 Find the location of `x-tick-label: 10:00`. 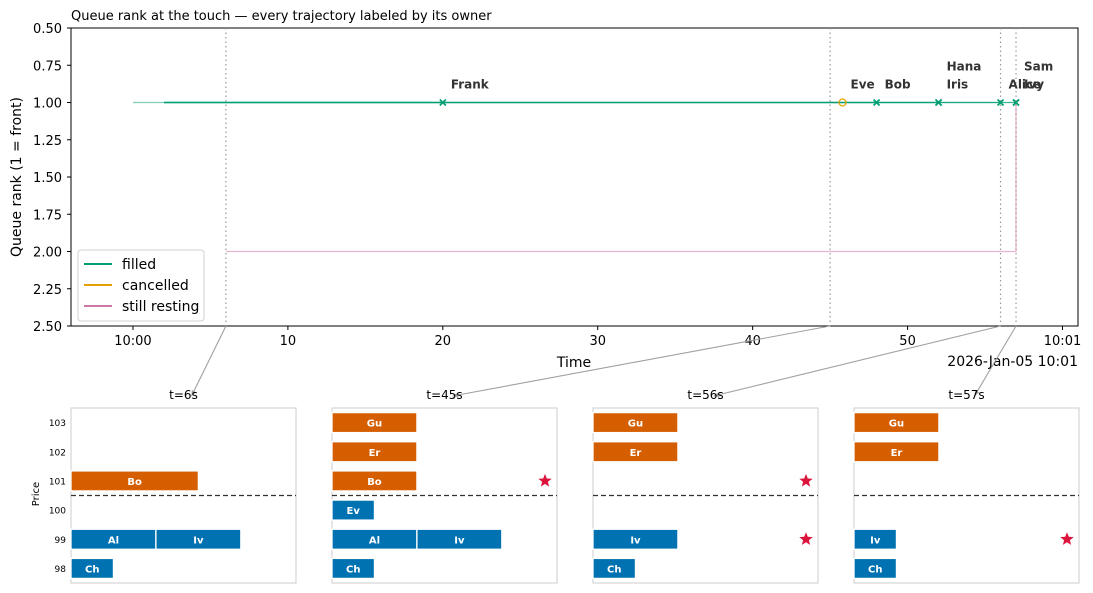

x-tick-label: 10:00 is located at coordinates (132, 341).